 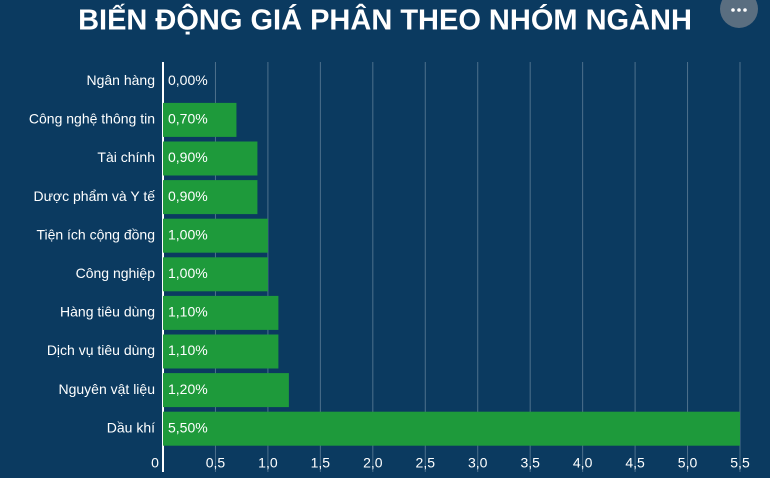 What do you see at coordinates (116, 273) in the screenshot?
I see `y-tick-label: Công nghiệp` at bounding box center [116, 273].